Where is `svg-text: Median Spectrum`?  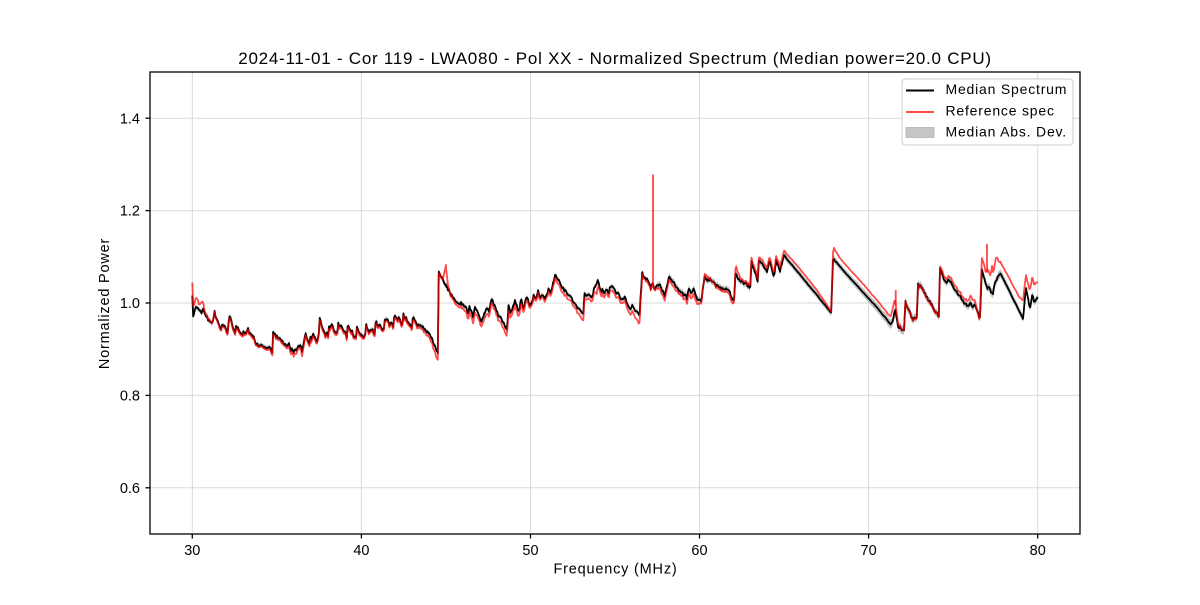 svg-text: Median Spectrum is located at coordinates (1007, 89).